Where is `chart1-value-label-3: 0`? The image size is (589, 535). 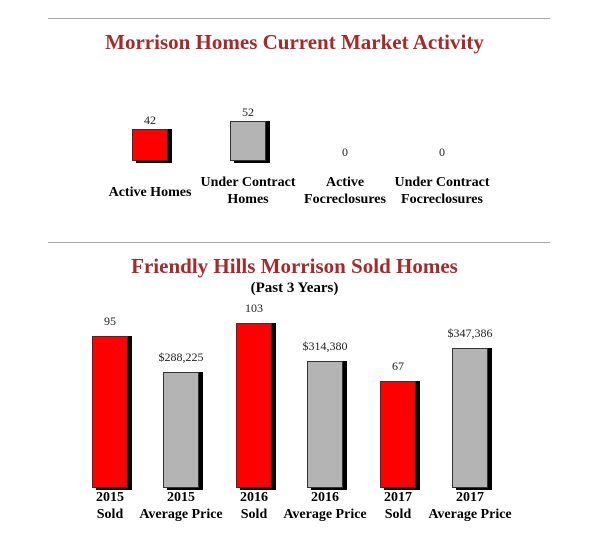 chart1-value-label-3: 0 is located at coordinates (442, 152).